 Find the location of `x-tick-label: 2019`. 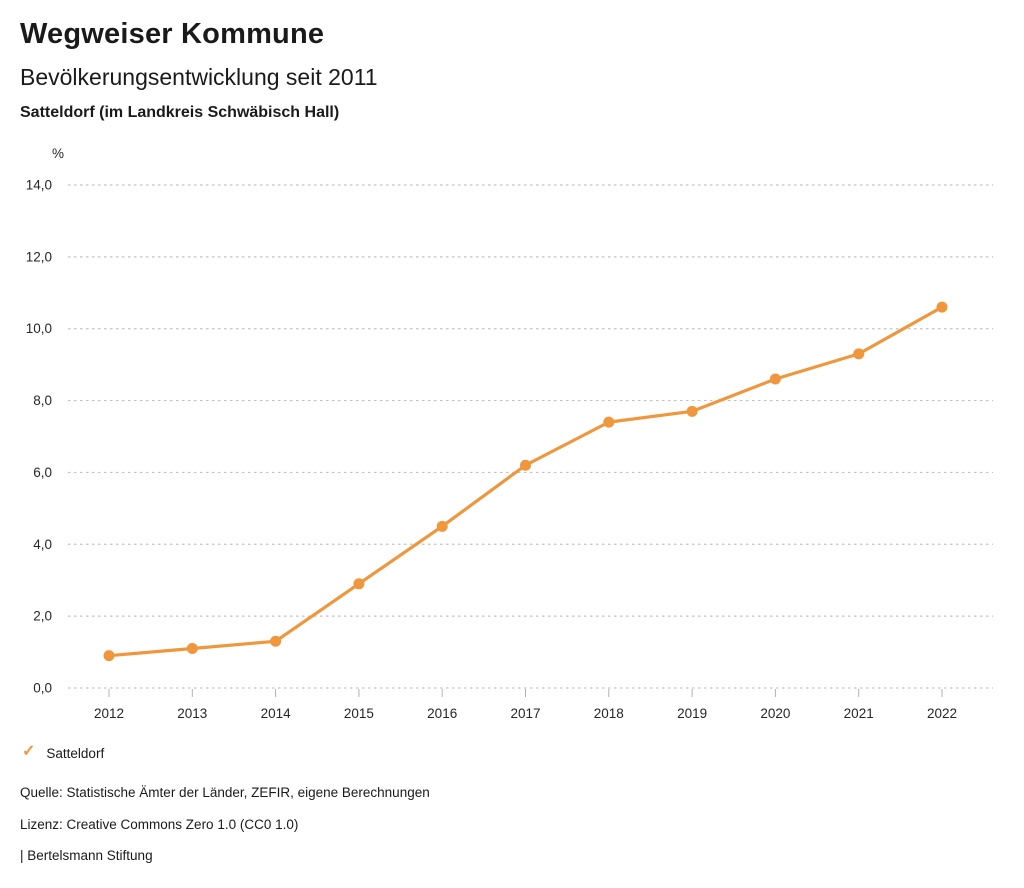

x-tick-label: 2019 is located at coordinates (692, 713).